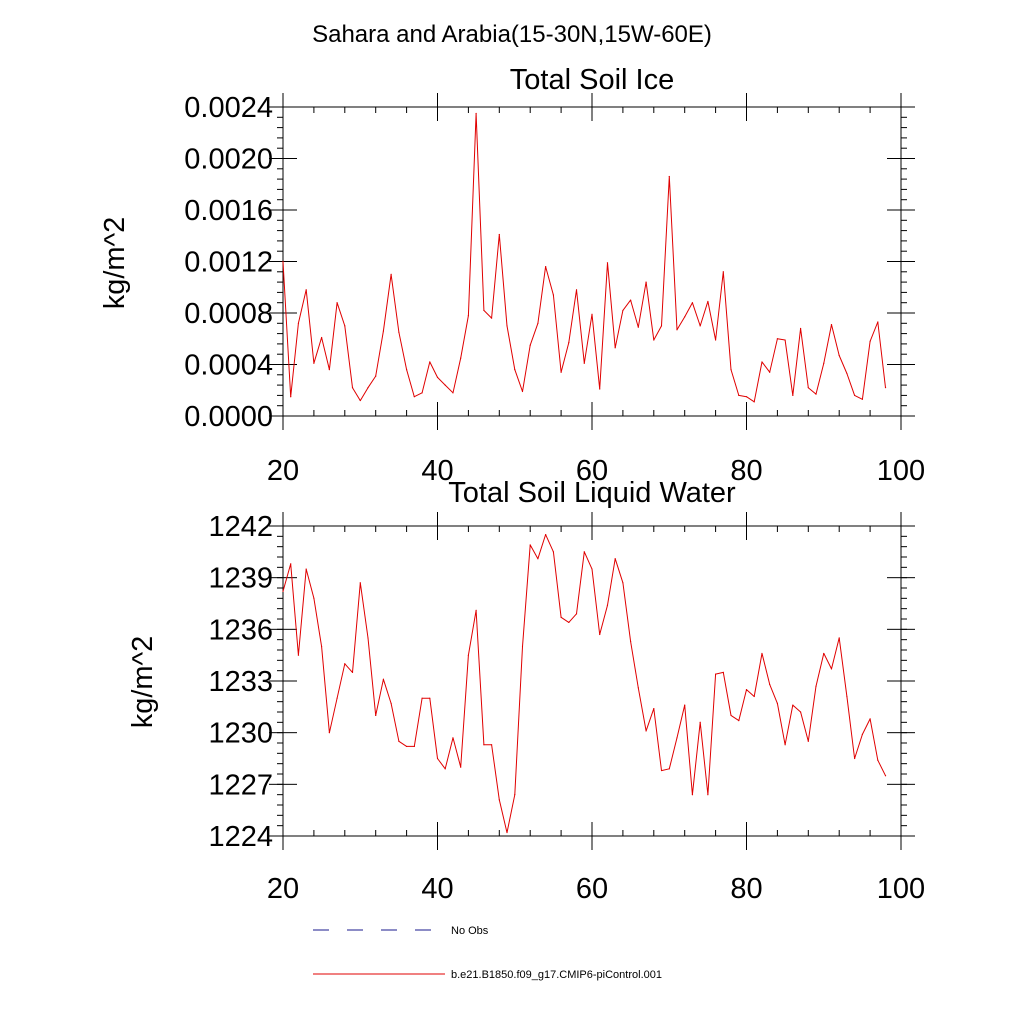 The image size is (1024, 1024). I want to click on figure-suptitle: Sahara and Arabia(15-30N,15W-60E), so click(512, 34).